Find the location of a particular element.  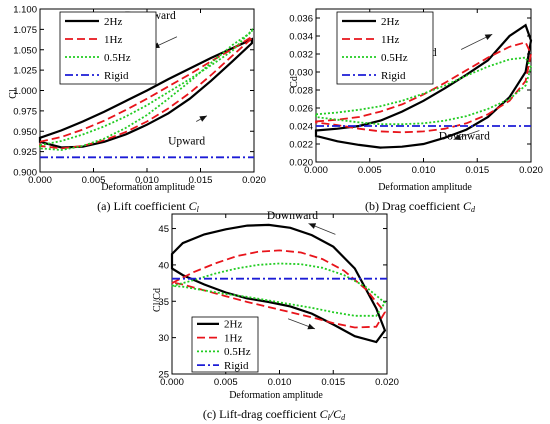

y-tick-label: 0.024 is located at coordinates (301, 127).